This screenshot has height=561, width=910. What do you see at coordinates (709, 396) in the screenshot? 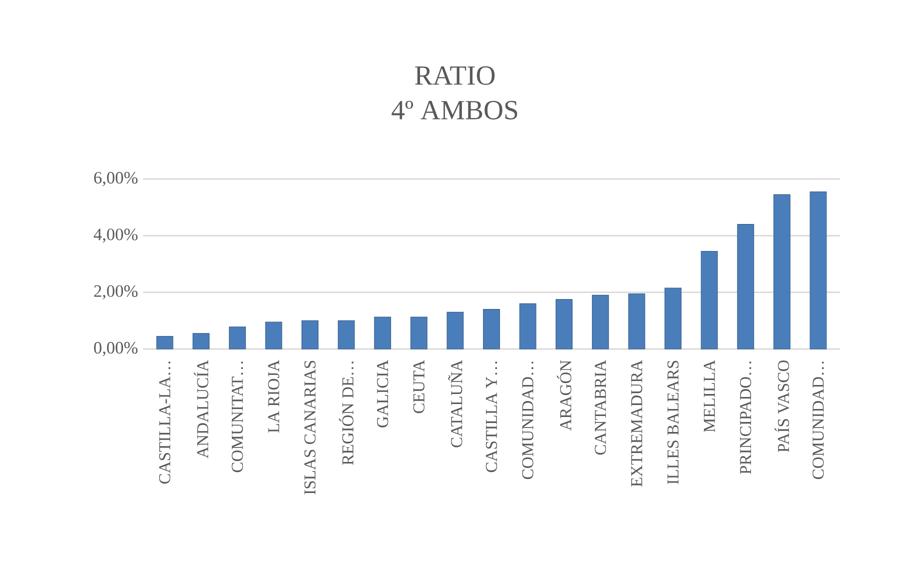
I see `x-tick-label: MELILLA` at bounding box center [709, 396].